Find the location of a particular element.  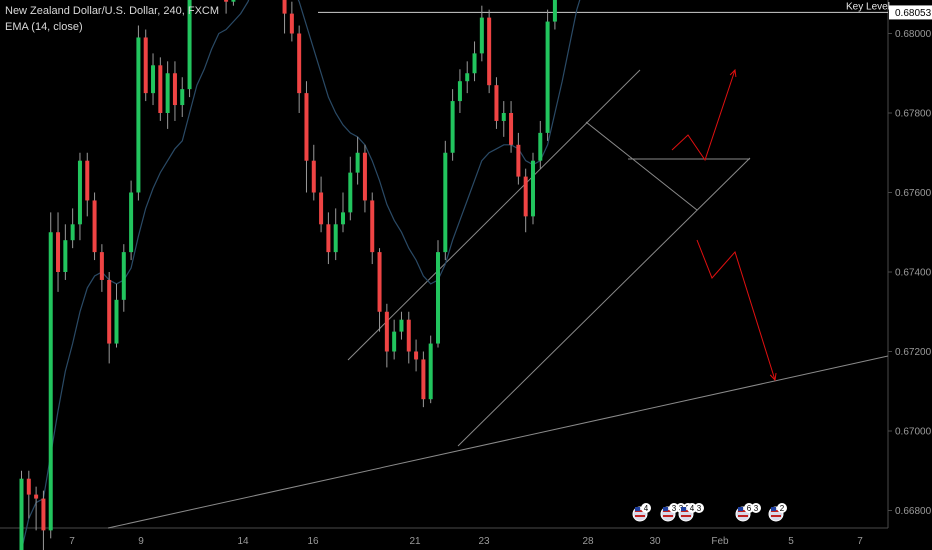

projection-arrows-layer is located at coordinates (724, 225).